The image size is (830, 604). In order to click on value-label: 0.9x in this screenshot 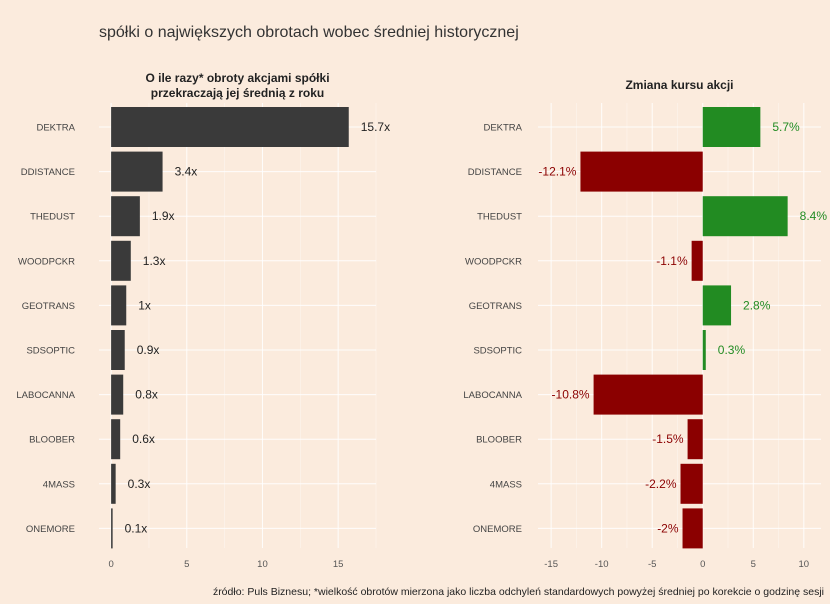, I will do `click(148, 350)`.